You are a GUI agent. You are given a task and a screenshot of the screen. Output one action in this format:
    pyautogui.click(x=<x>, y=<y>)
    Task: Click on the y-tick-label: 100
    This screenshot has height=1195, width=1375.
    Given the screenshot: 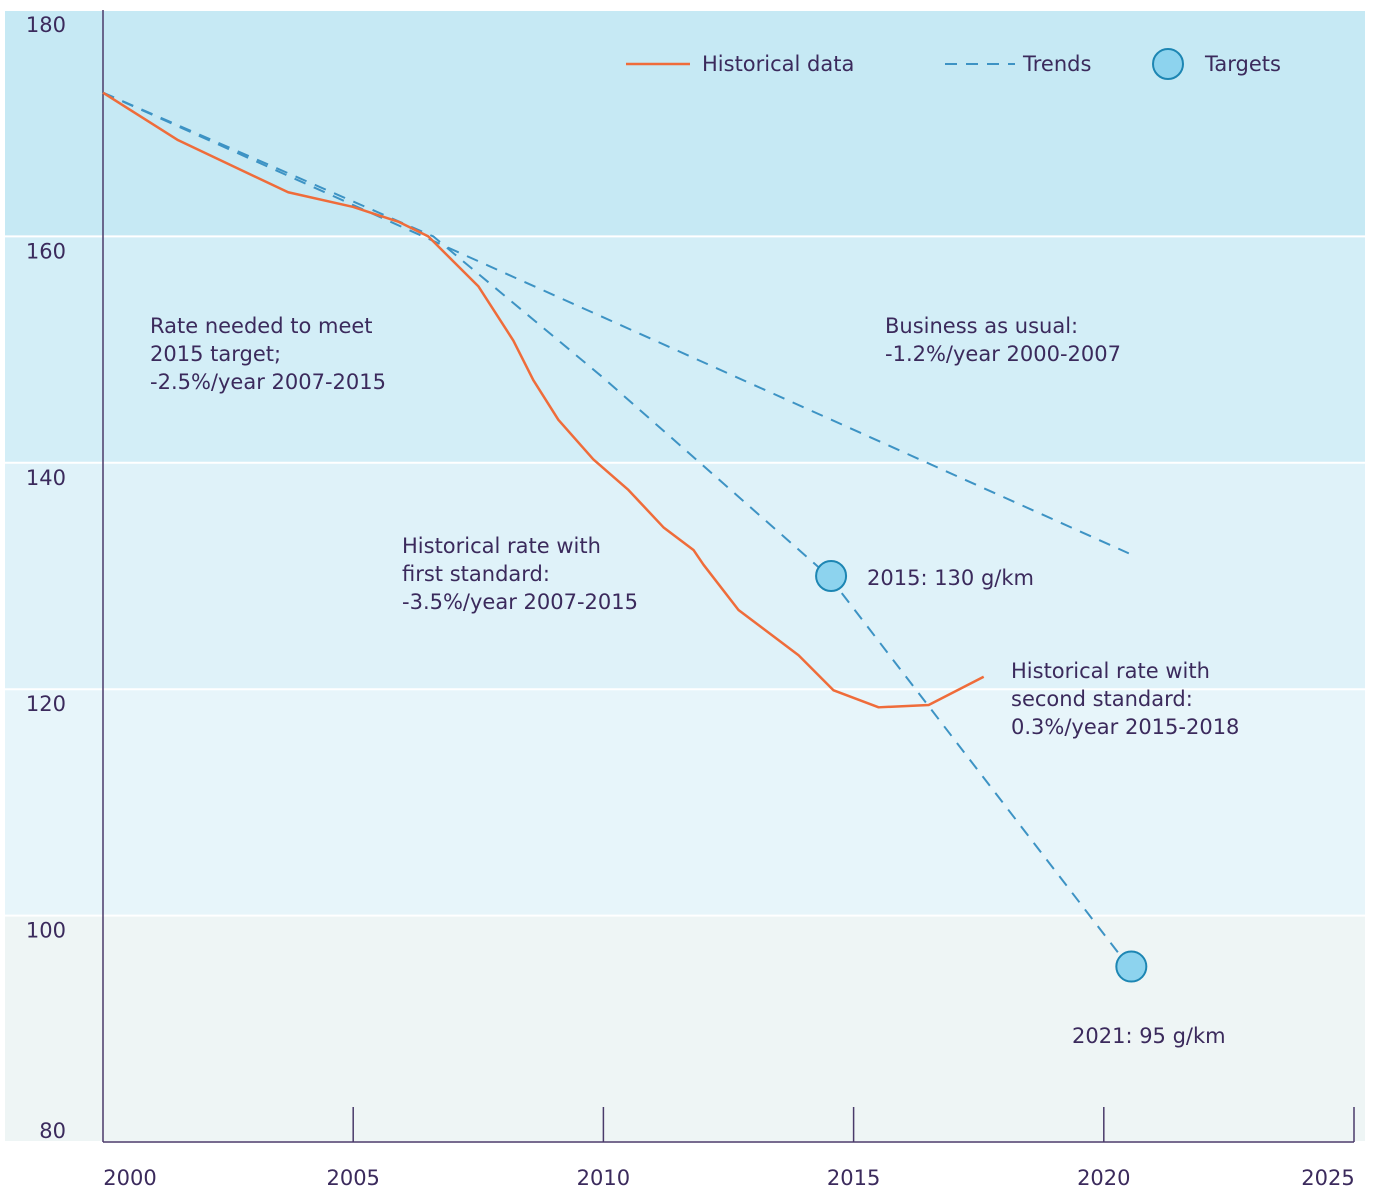 What is the action you would take?
    pyautogui.click(x=46, y=931)
    